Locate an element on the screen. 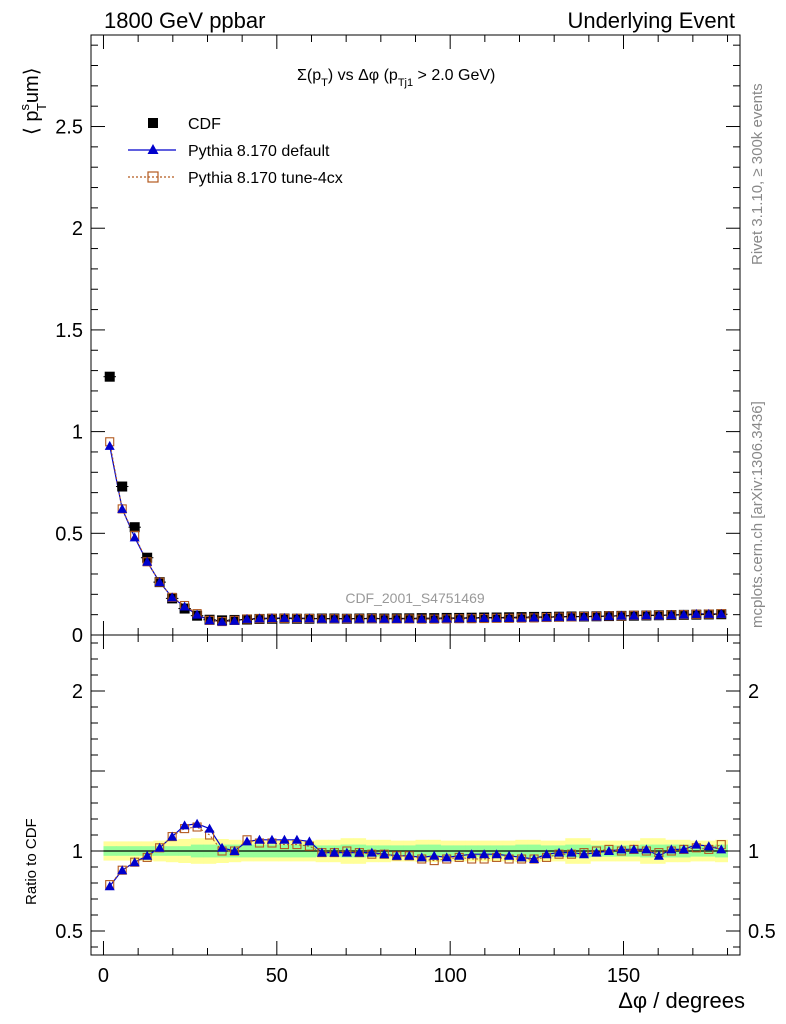 This screenshot has height=1024, width=786. main-y-tick-label: 1 is located at coordinates (77, 433).